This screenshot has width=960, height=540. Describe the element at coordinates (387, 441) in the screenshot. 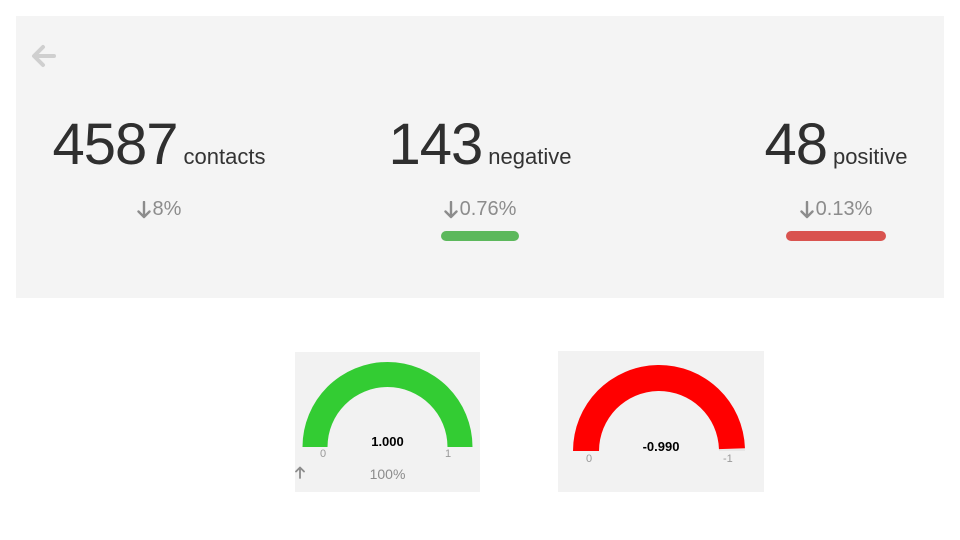

I see `gauge-value: 1.000` at that location.